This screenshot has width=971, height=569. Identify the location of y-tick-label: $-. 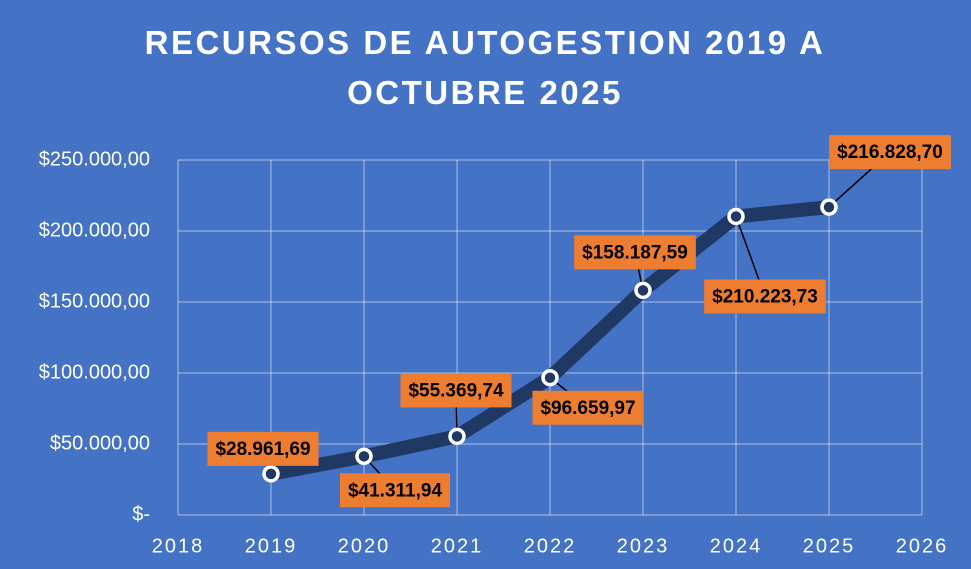
(141, 514).